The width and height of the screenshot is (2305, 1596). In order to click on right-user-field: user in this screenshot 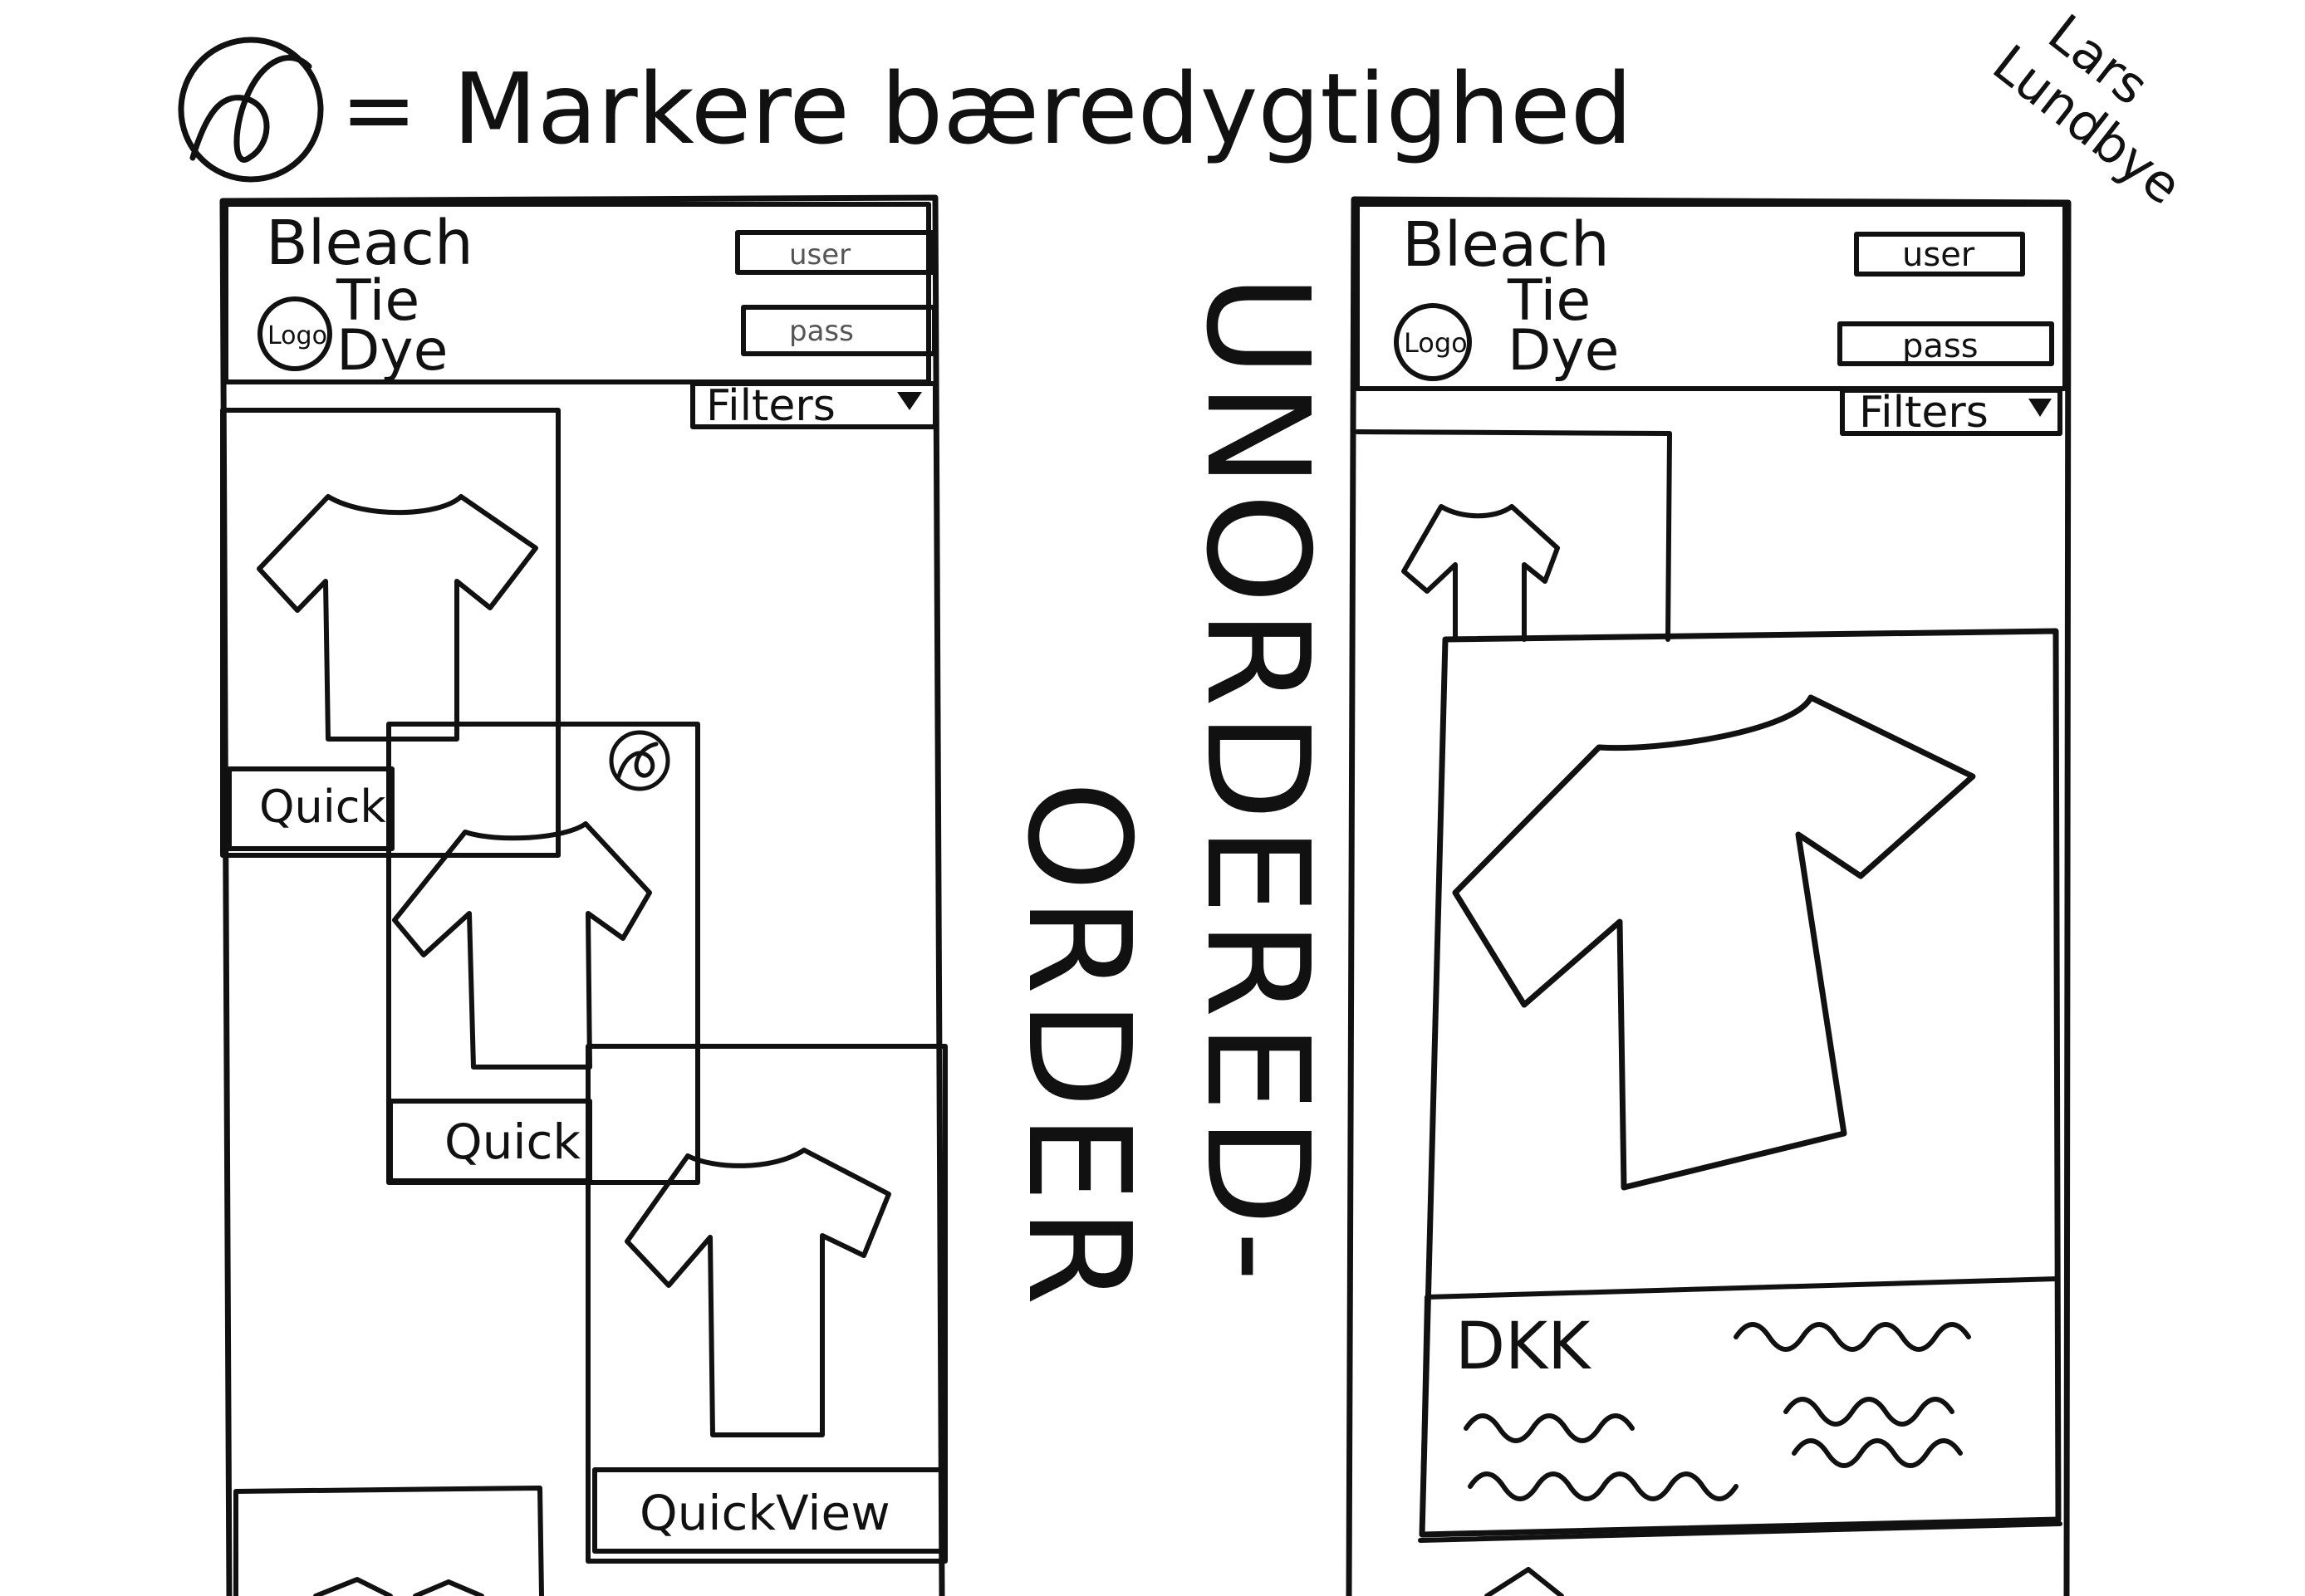, I will do `click(1939, 254)`.